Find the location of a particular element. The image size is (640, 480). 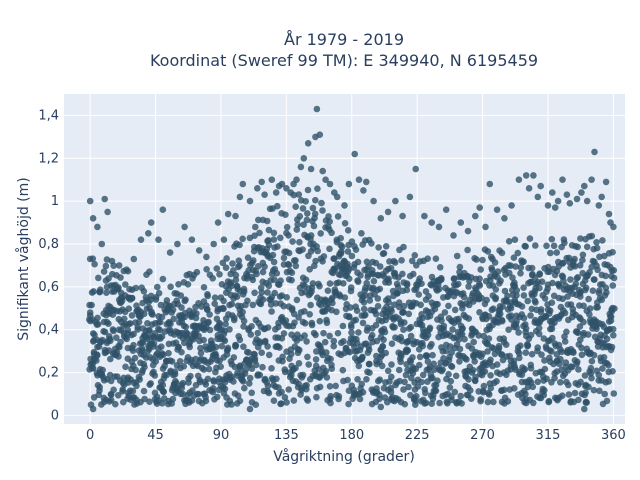

y-tick-label: 1,2 is located at coordinates (48, 158).